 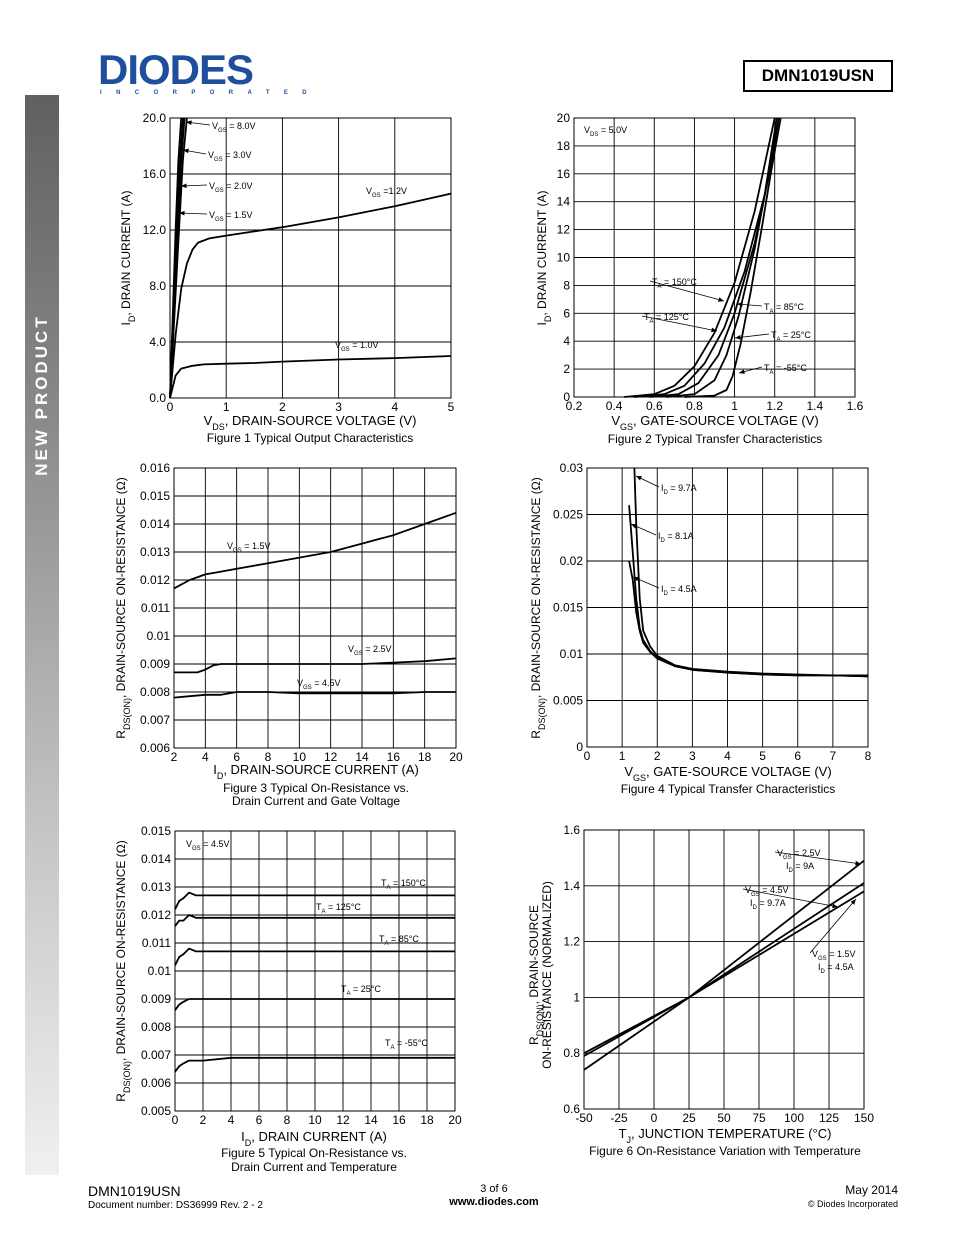 What do you see at coordinates (338, 908) in the screenshot?
I see `fig5-series-label: TA = 125°C` at bounding box center [338, 908].